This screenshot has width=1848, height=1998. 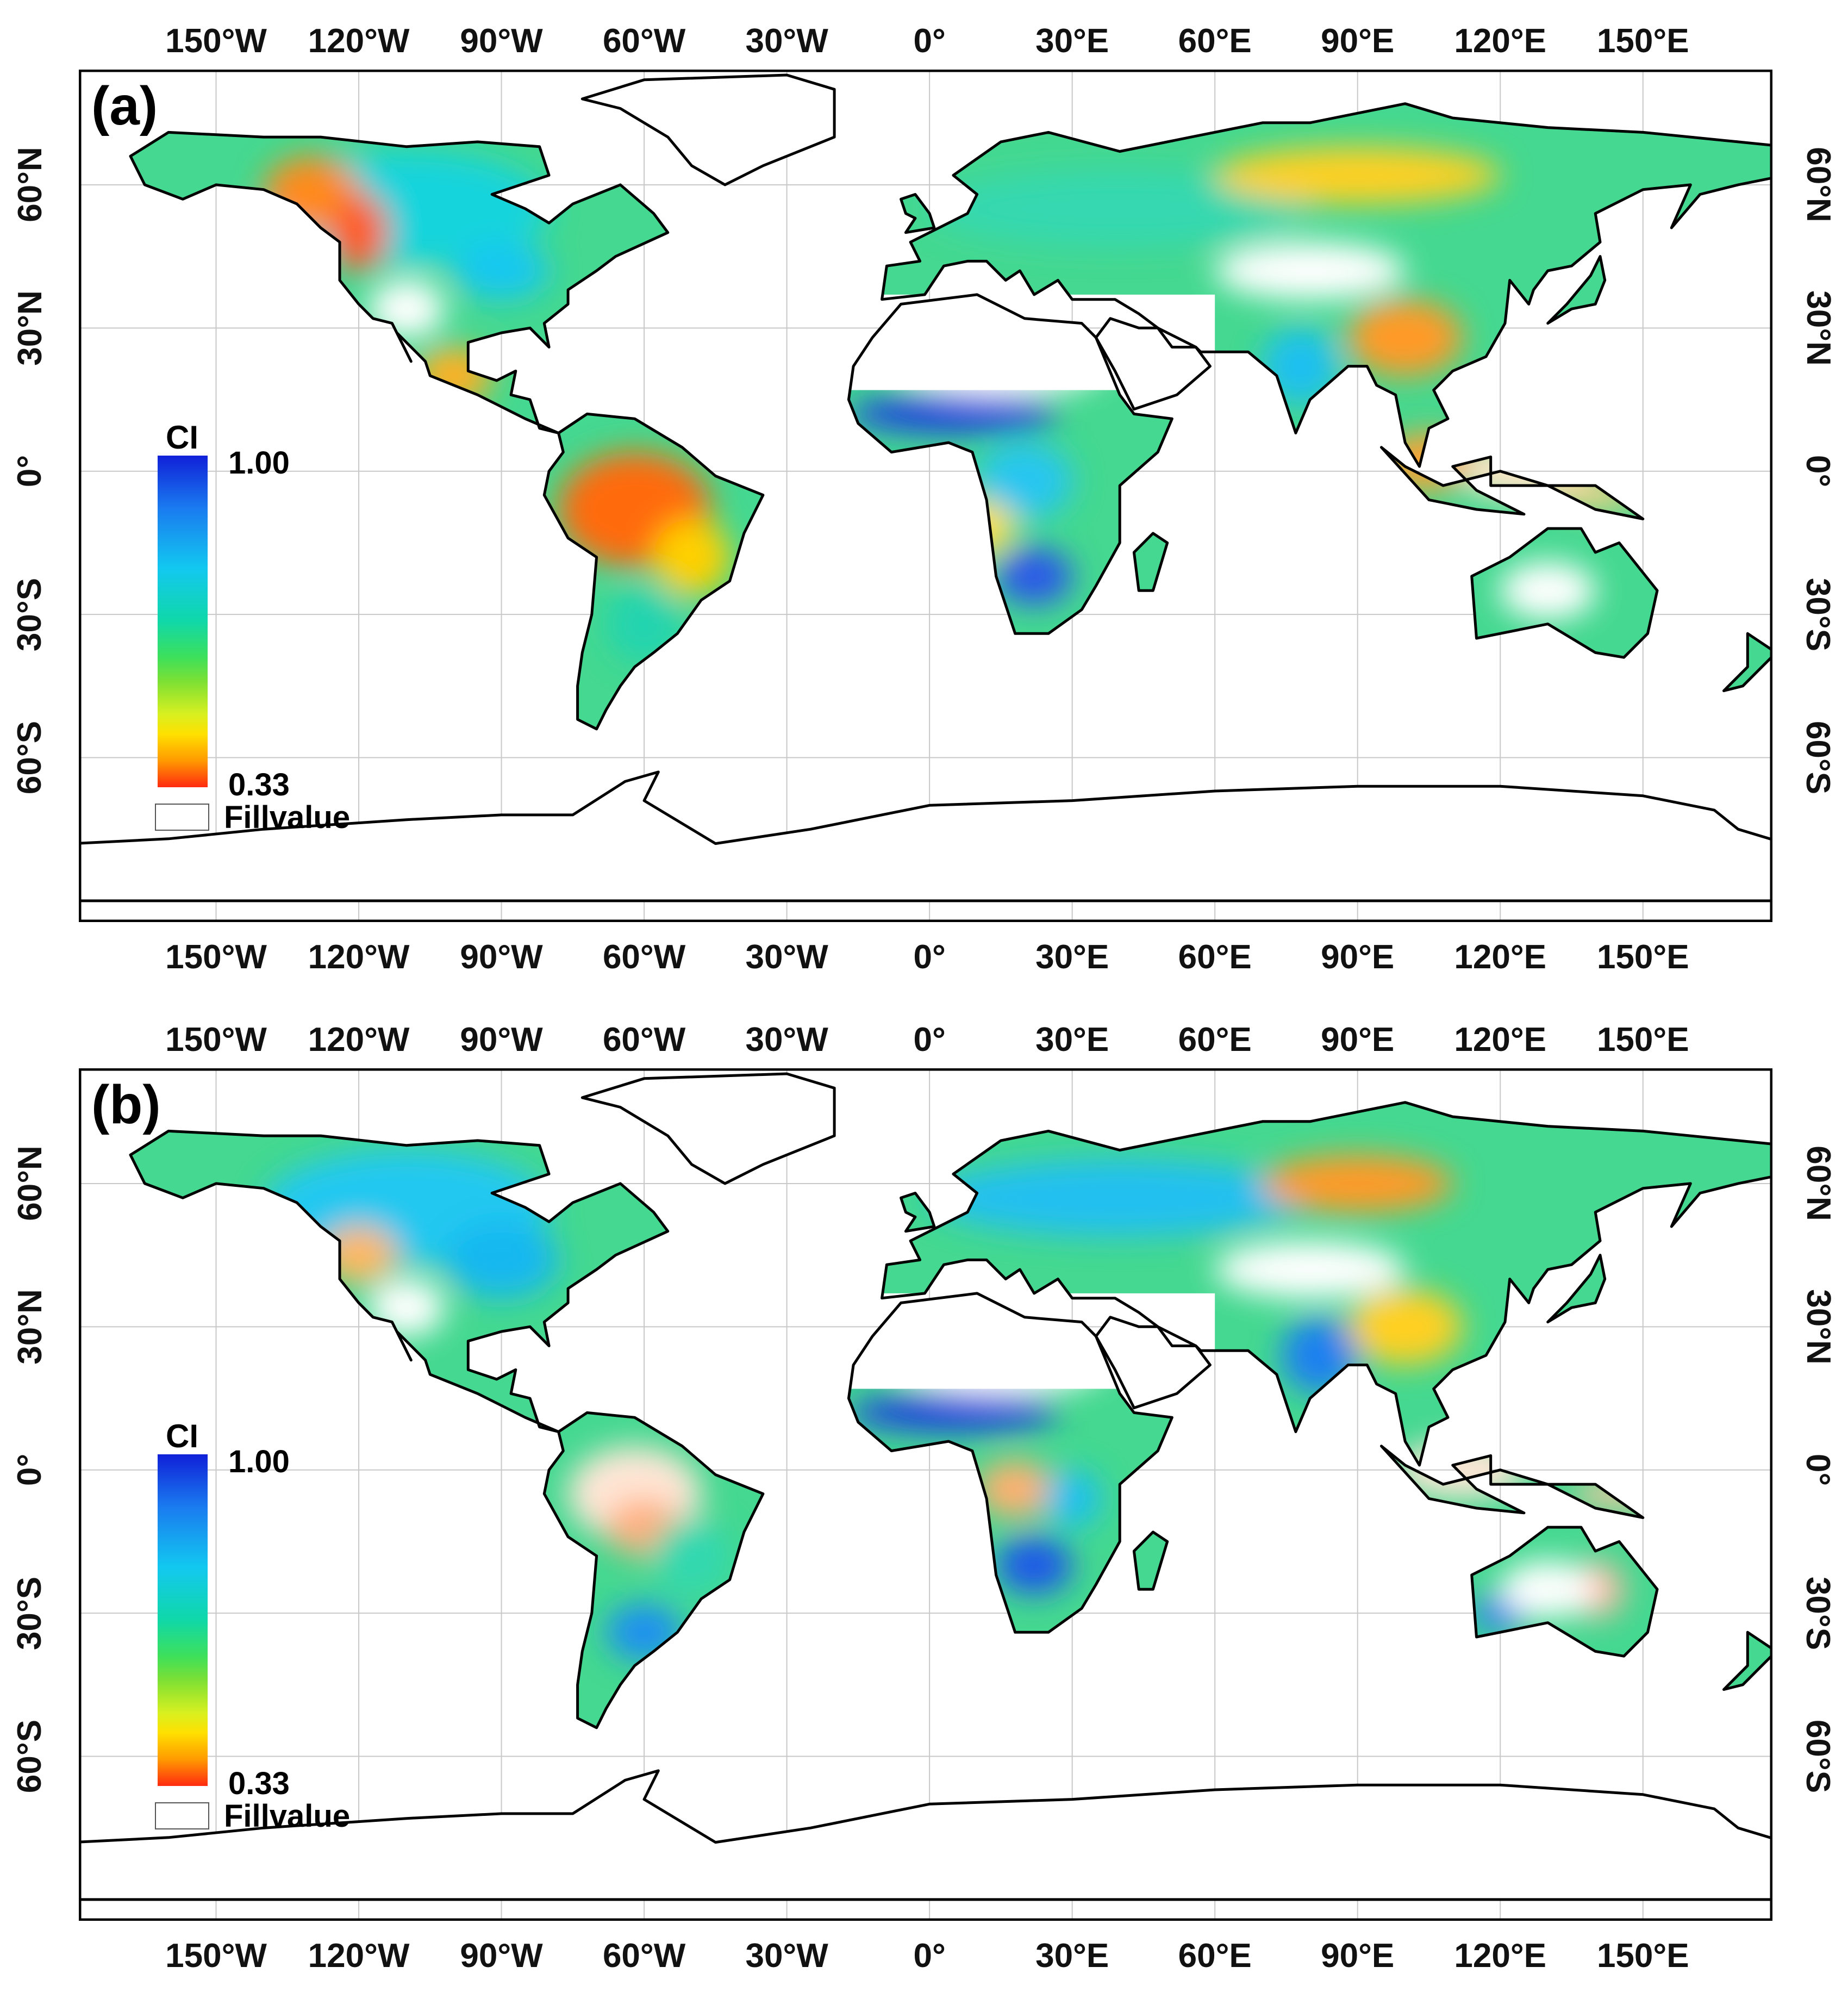 What do you see at coordinates (1818, 1470) in the screenshot?
I see `latitude-label-right: 0°` at bounding box center [1818, 1470].